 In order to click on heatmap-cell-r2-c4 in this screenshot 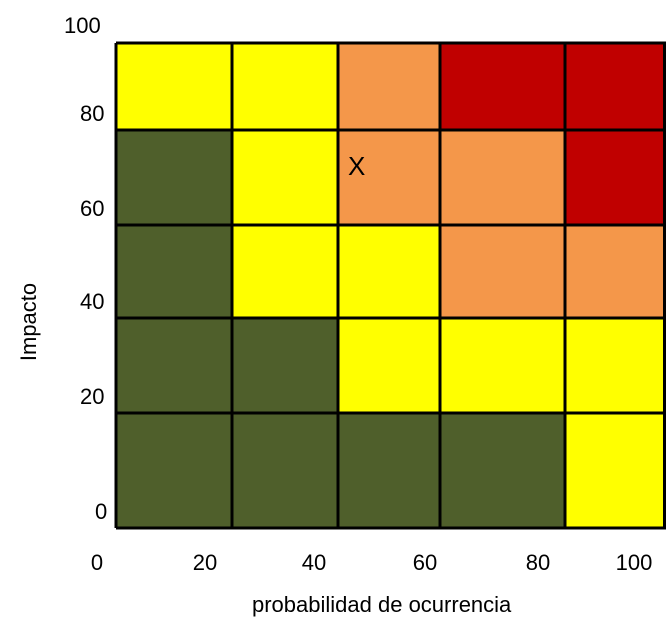, I will do `click(502, 177)`.